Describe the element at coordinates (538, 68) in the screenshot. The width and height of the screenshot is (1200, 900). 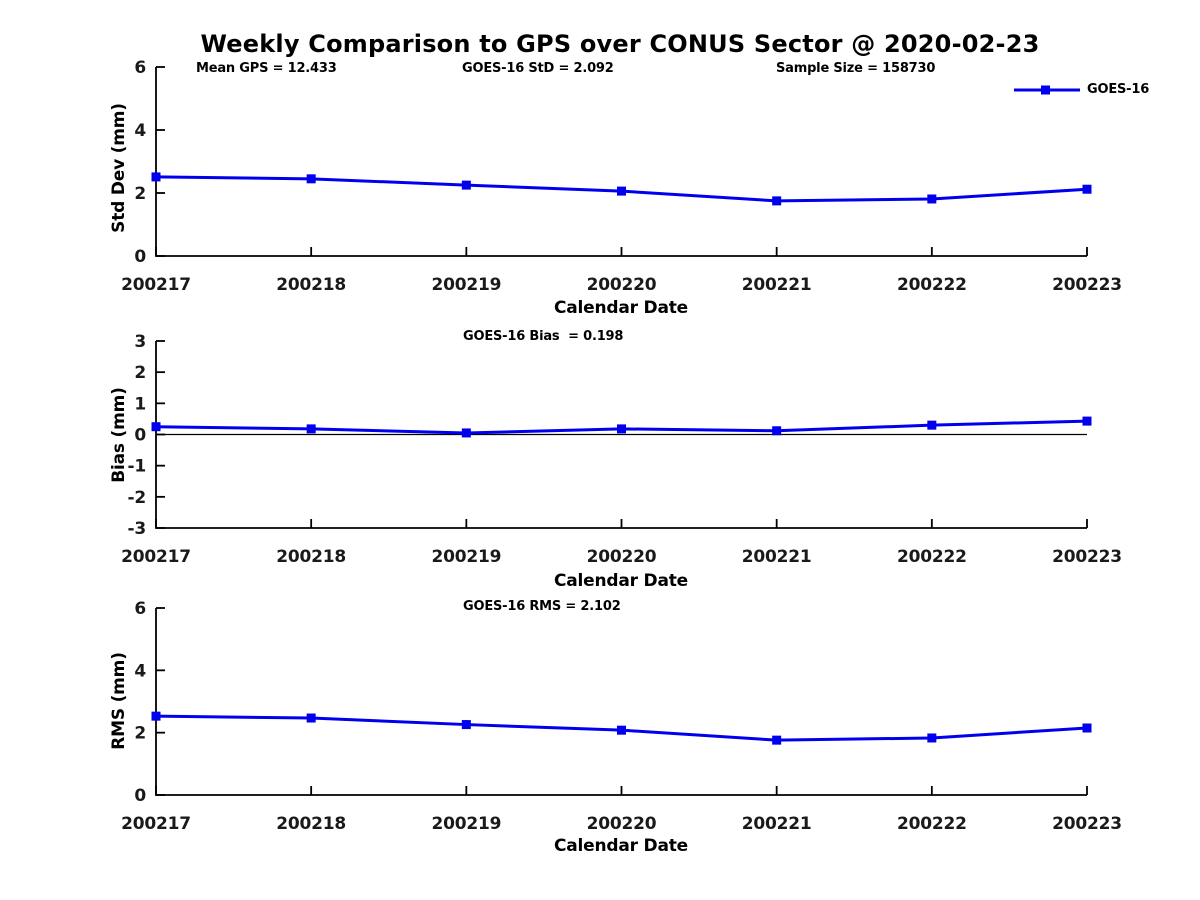
I see `annotation-goes16-std: GOES-16 StD = 2.092` at that location.